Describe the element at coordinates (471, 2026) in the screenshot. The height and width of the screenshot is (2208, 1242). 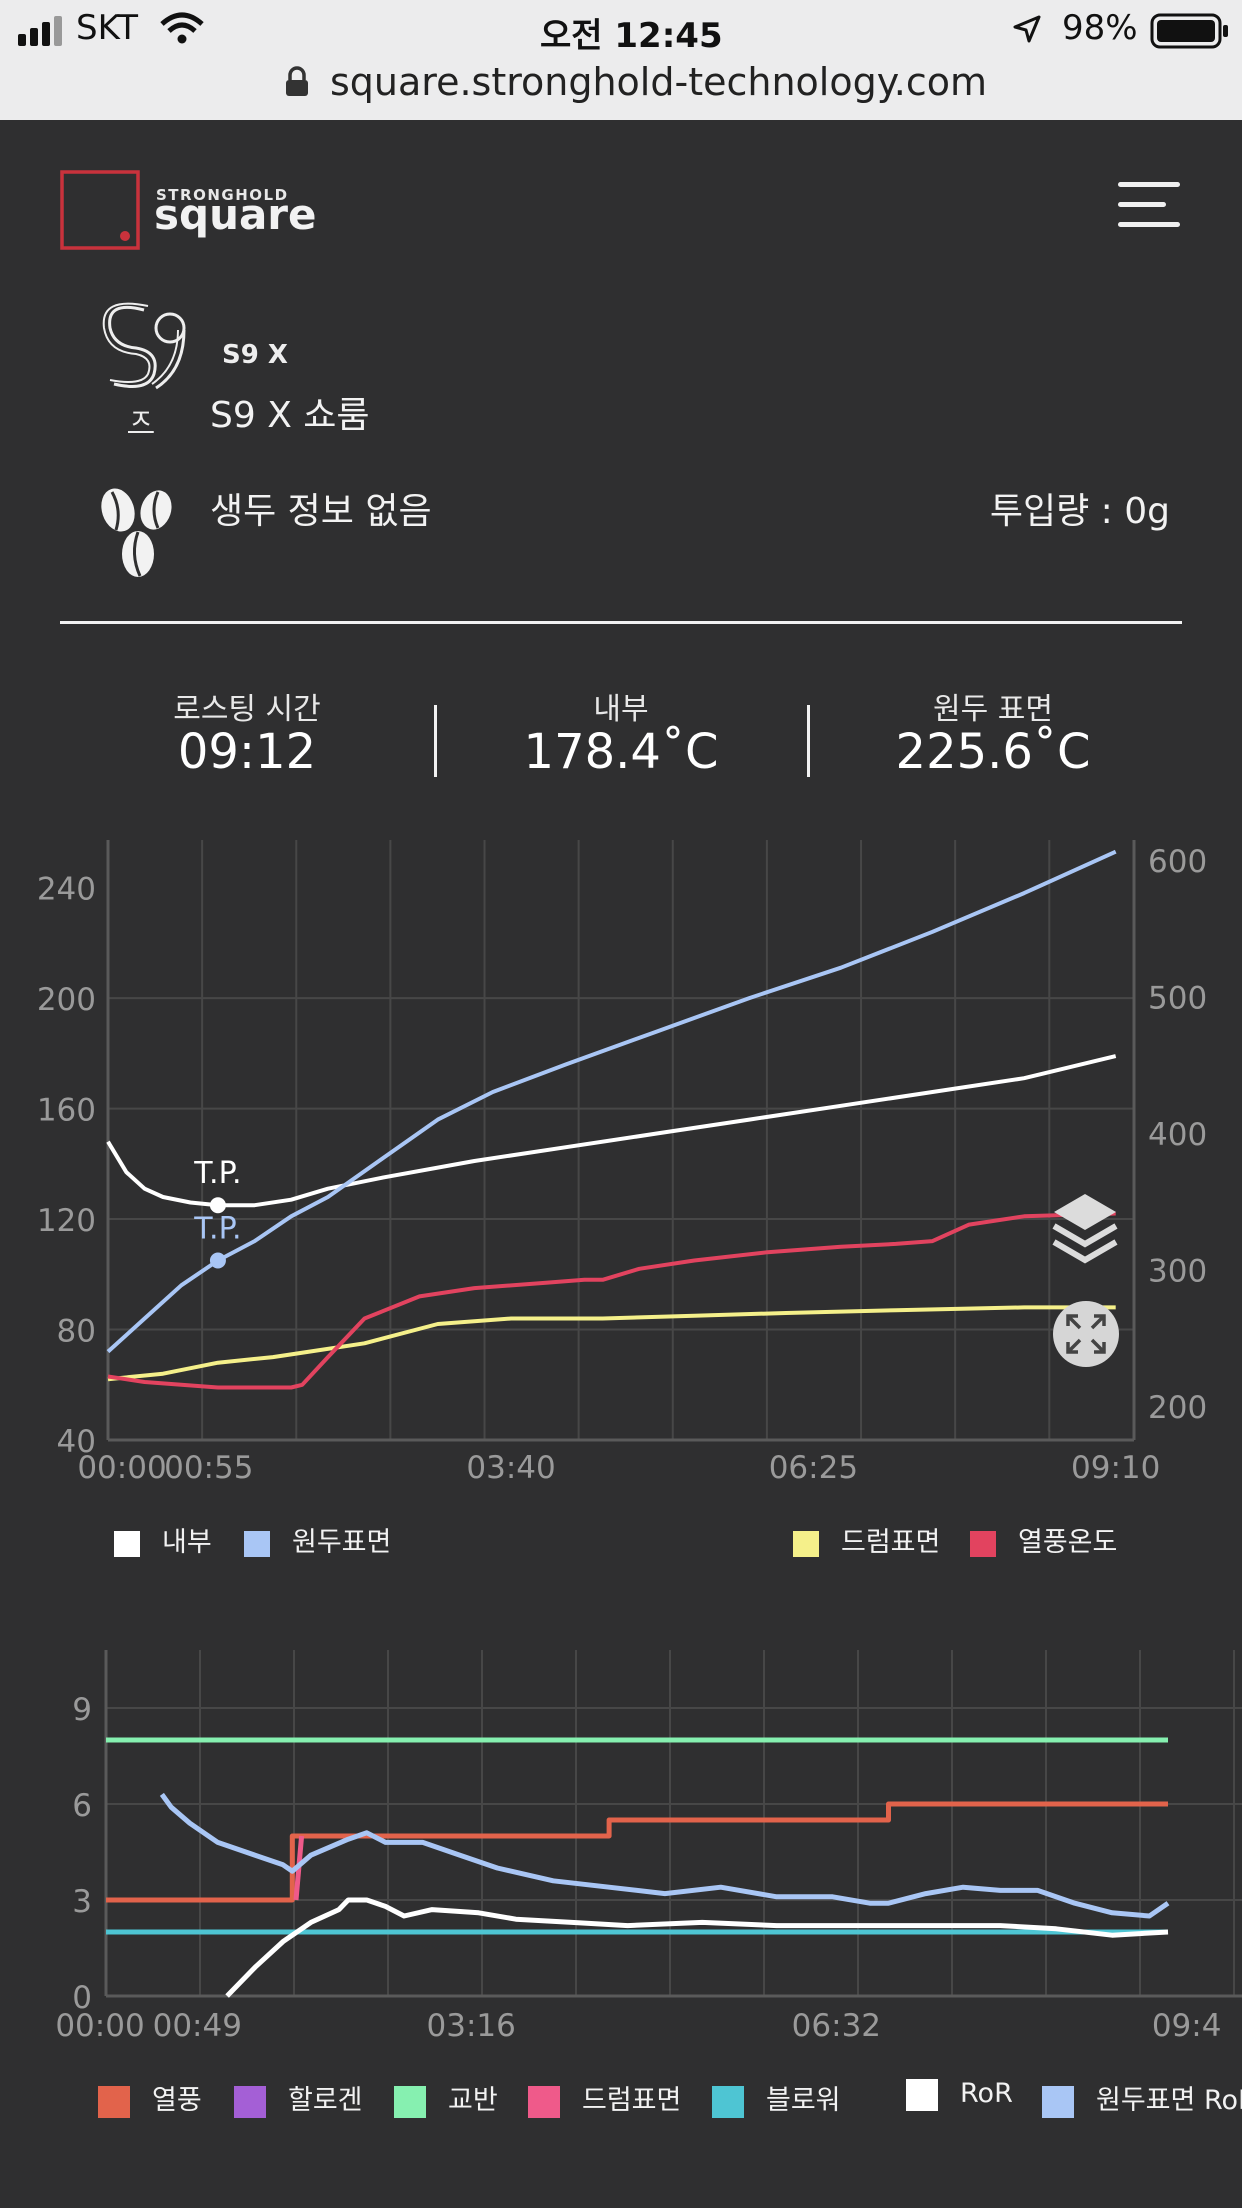
I see `x-tick-label: 03:16` at that location.